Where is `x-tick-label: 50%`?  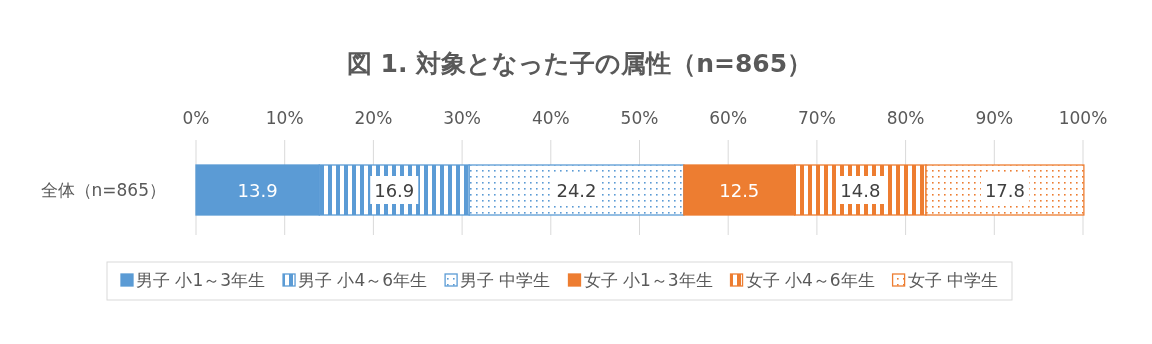
x-tick-label: 50% is located at coordinates (639, 118).